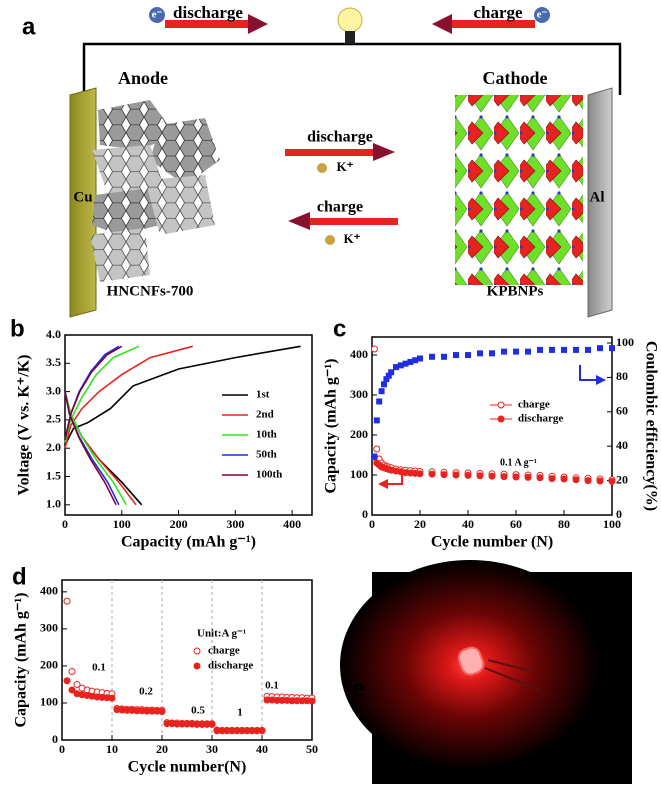 The height and width of the screenshot is (794, 661). Describe the element at coordinates (143, 78) in the screenshot. I see `label: Anode` at that location.